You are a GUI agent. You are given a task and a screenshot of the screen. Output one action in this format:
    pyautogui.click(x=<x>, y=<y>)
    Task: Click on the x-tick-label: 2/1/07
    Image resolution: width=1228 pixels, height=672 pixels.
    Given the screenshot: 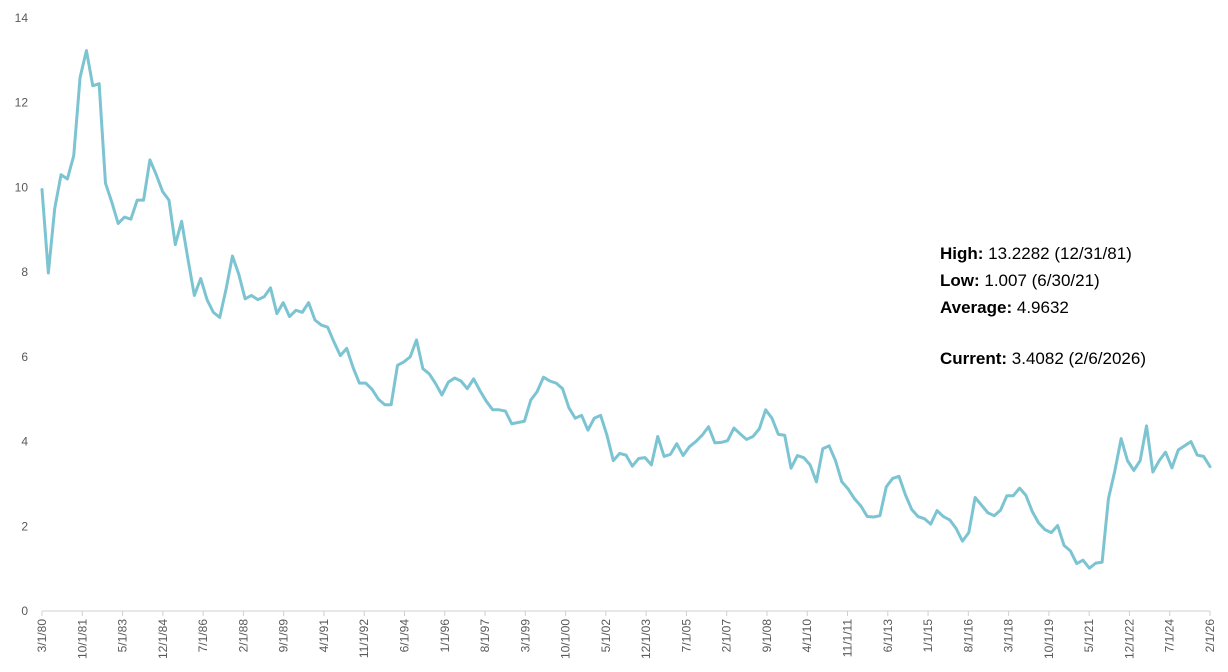 What is the action you would take?
    pyautogui.click(x=727, y=636)
    